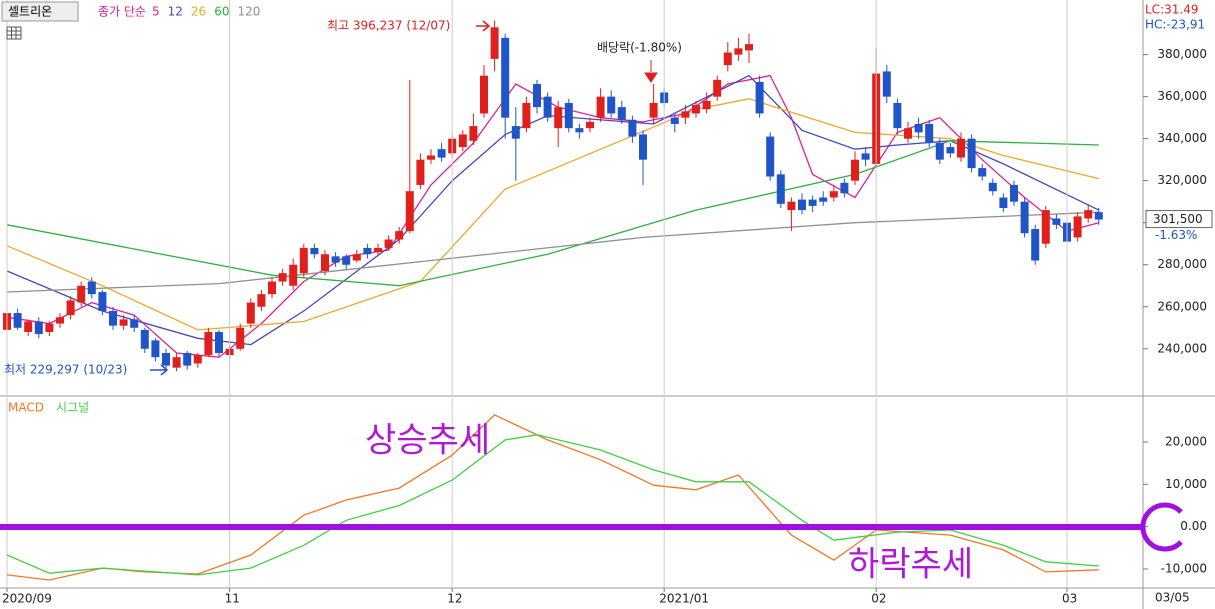 The width and height of the screenshot is (1215, 609). What do you see at coordinates (1182, 54) in the screenshot?
I see `y-tick-label: 380,000` at bounding box center [1182, 54].